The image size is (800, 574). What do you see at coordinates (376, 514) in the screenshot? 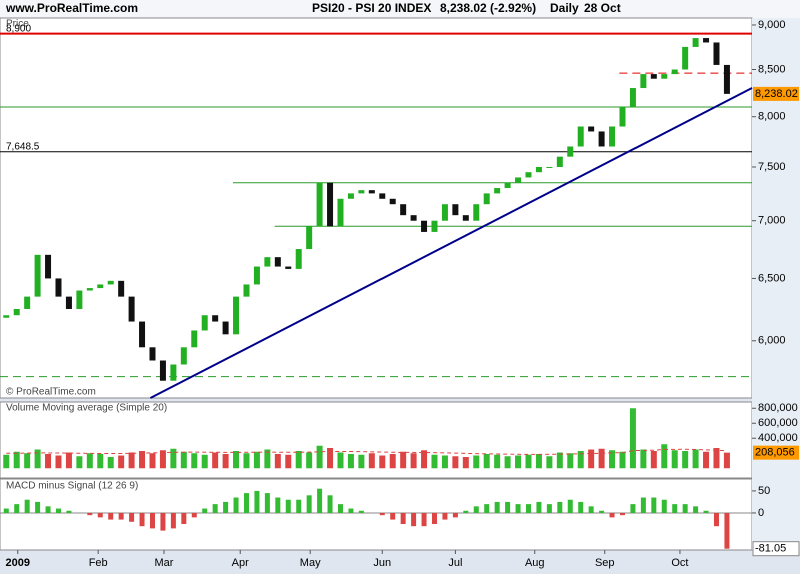
I see `macd-panel` at bounding box center [376, 514].